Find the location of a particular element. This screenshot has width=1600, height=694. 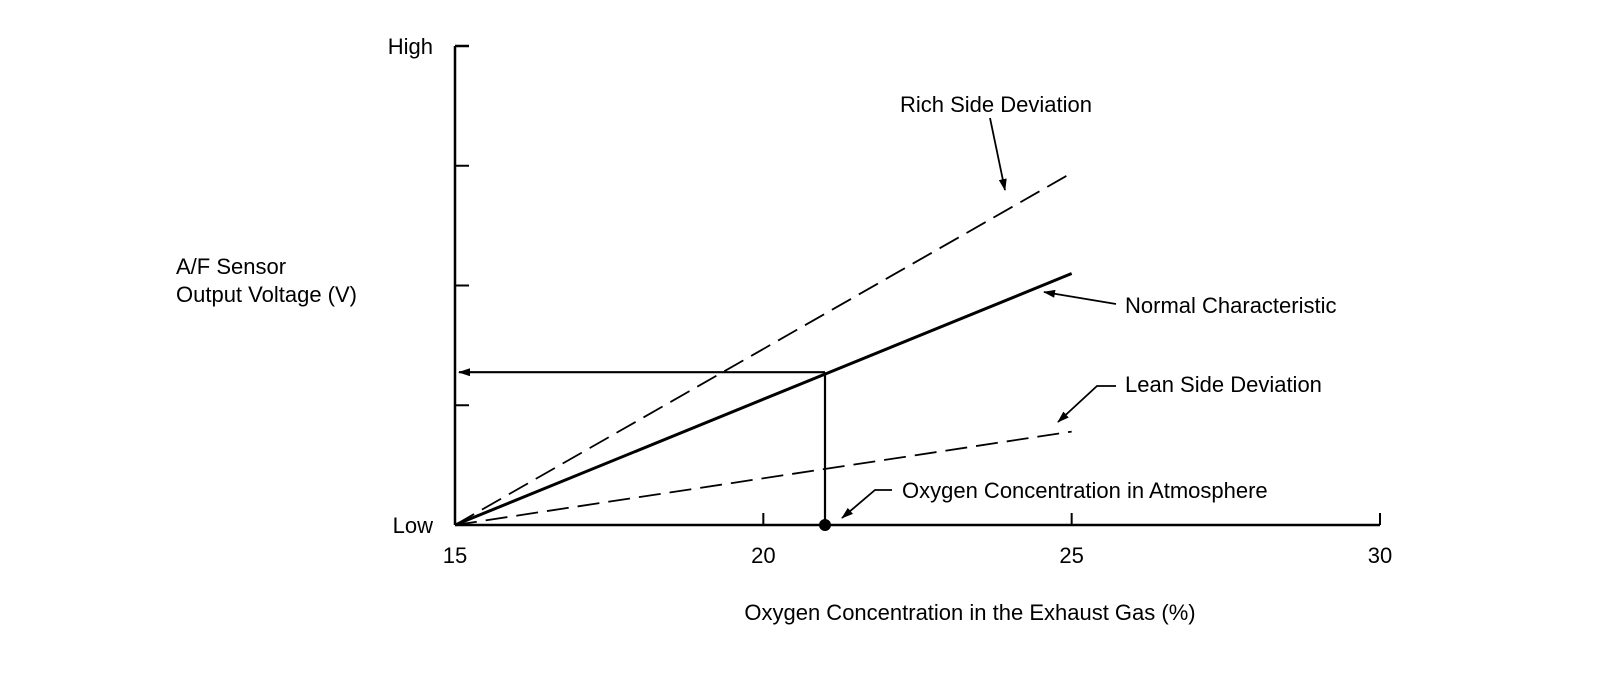

x-tick-label: 20 is located at coordinates (763, 555).